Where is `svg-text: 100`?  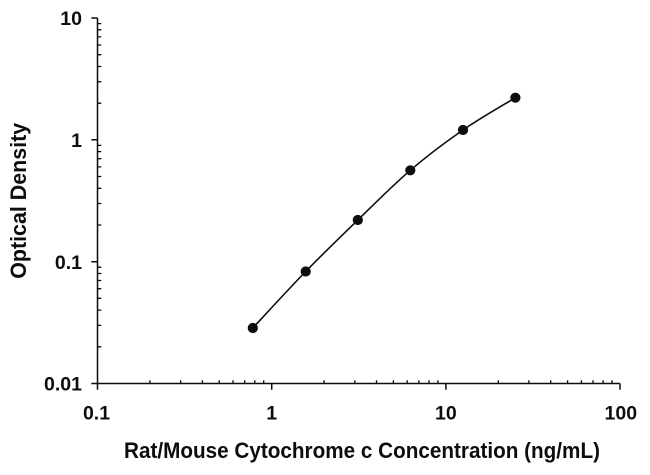
svg-text: 100 is located at coordinates (621, 414).